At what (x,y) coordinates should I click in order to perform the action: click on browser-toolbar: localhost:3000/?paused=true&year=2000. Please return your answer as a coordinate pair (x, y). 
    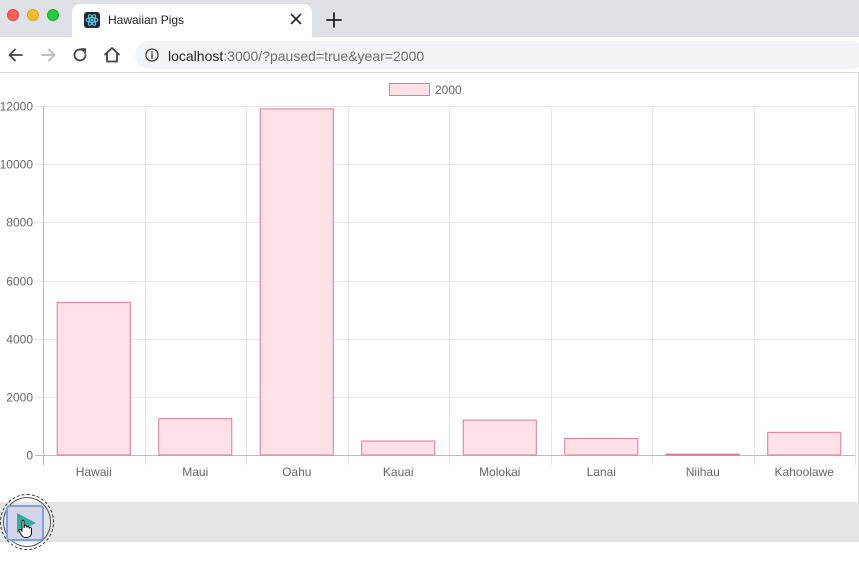
    Looking at the image, I should click on (429, 55).